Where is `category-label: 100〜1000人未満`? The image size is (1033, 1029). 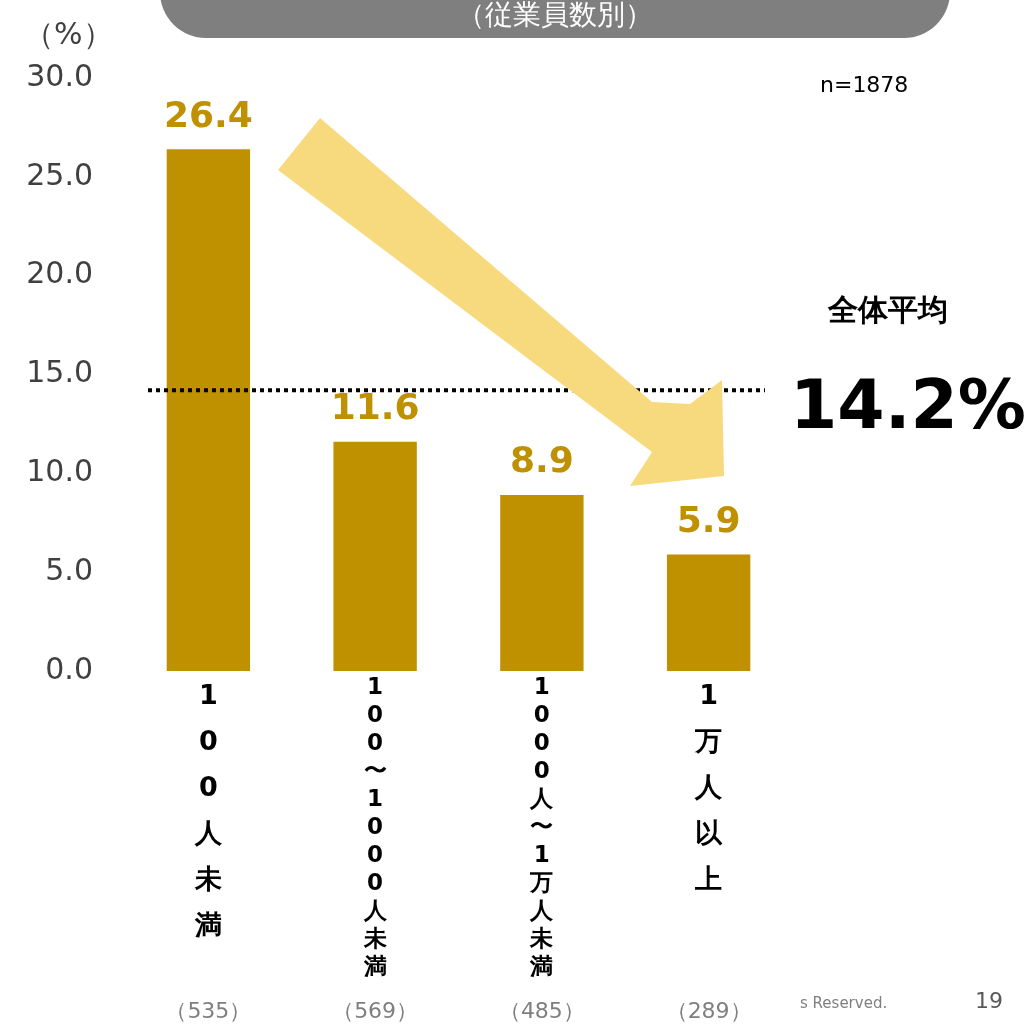
category-label: 100〜1000人未満 is located at coordinates (375, 826).